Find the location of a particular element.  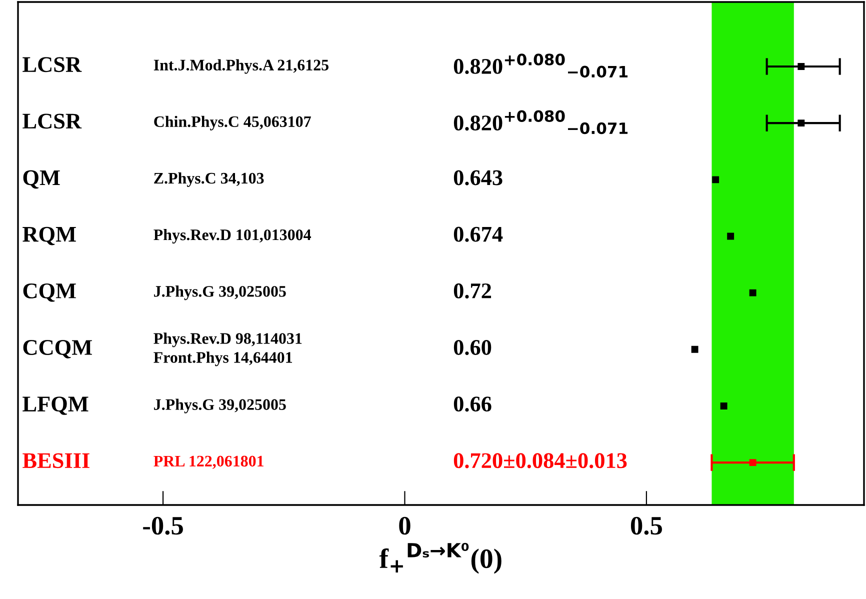

y-tick-label: CQM is located at coordinates (49, 292).